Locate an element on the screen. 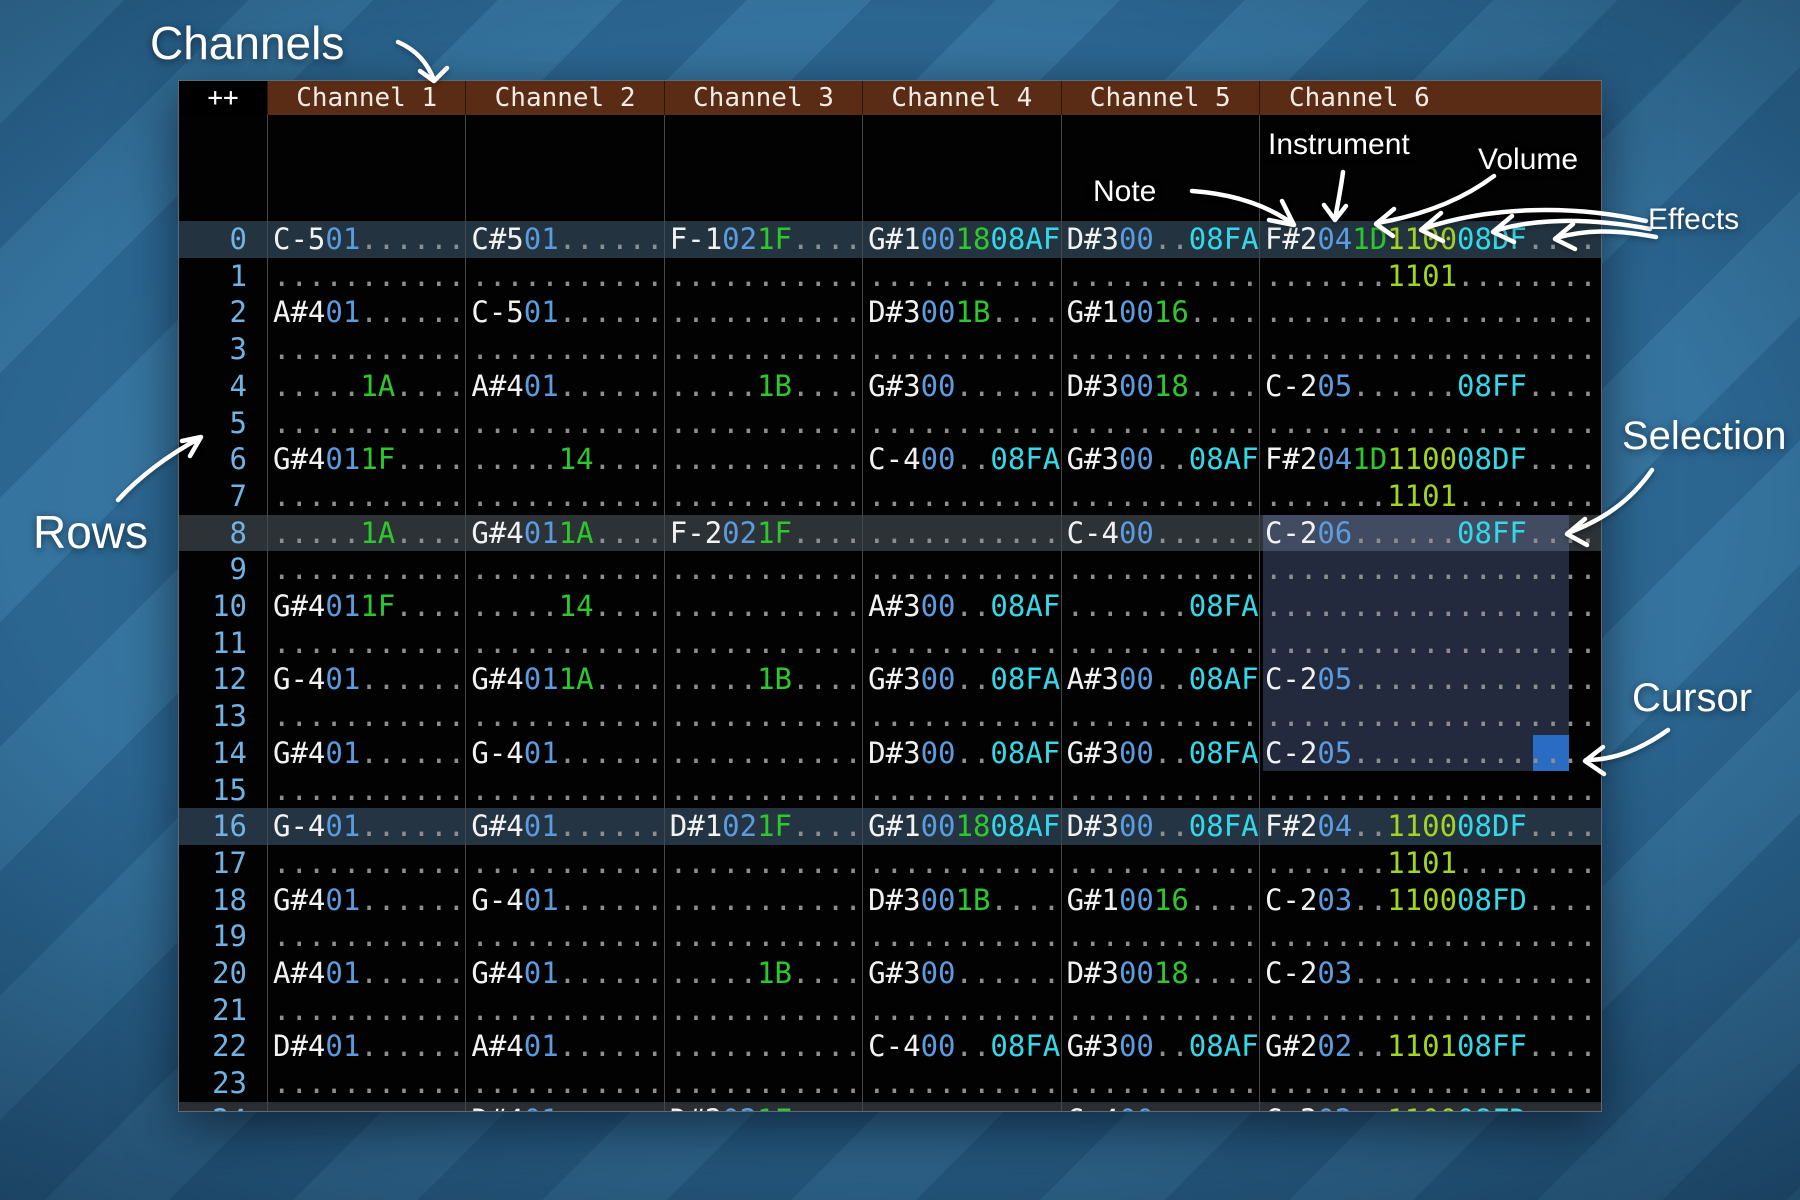 The image size is (1800, 1200). pattern-cell-ch4: C-400..08FA is located at coordinates (964, 1046).